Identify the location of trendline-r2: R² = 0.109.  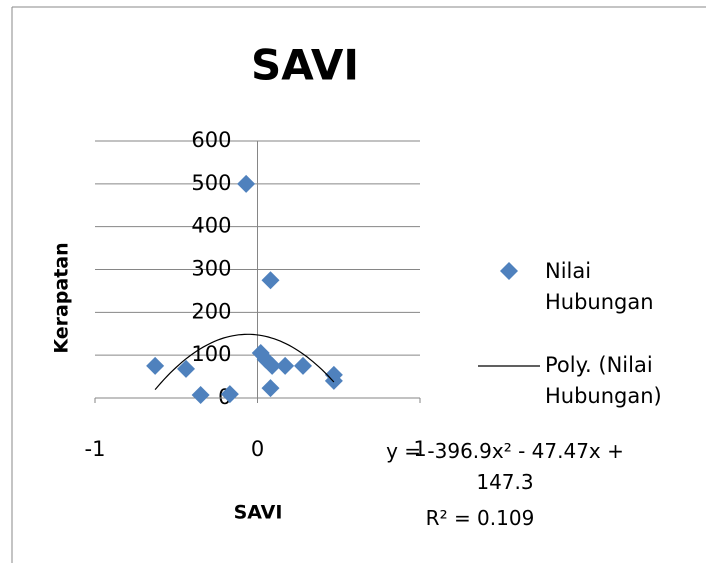
(480, 518).